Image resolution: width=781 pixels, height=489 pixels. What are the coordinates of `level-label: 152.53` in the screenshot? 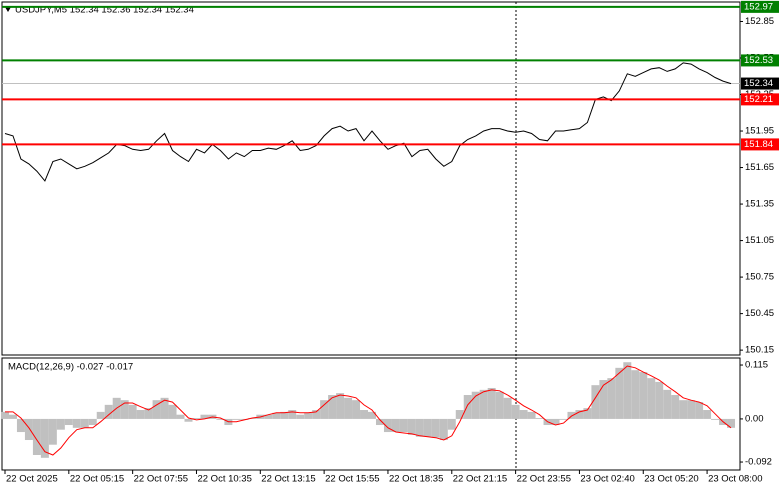 It's located at (758, 60).